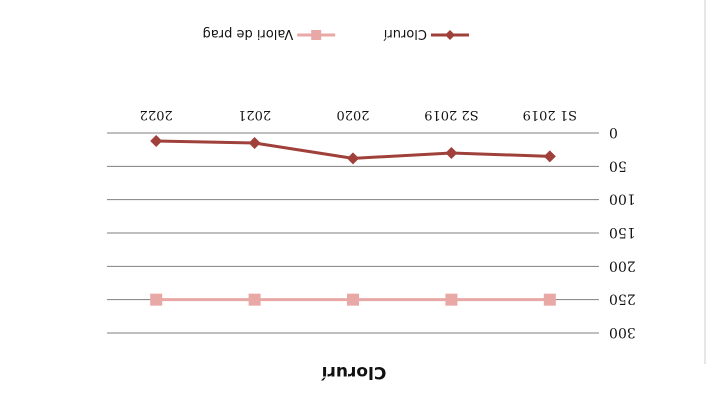 The width and height of the screenshot is (707, 394). Describe the element at coordinates (247, 33) in the screenshot. I see `legend-label: Valori de prag` at that location.